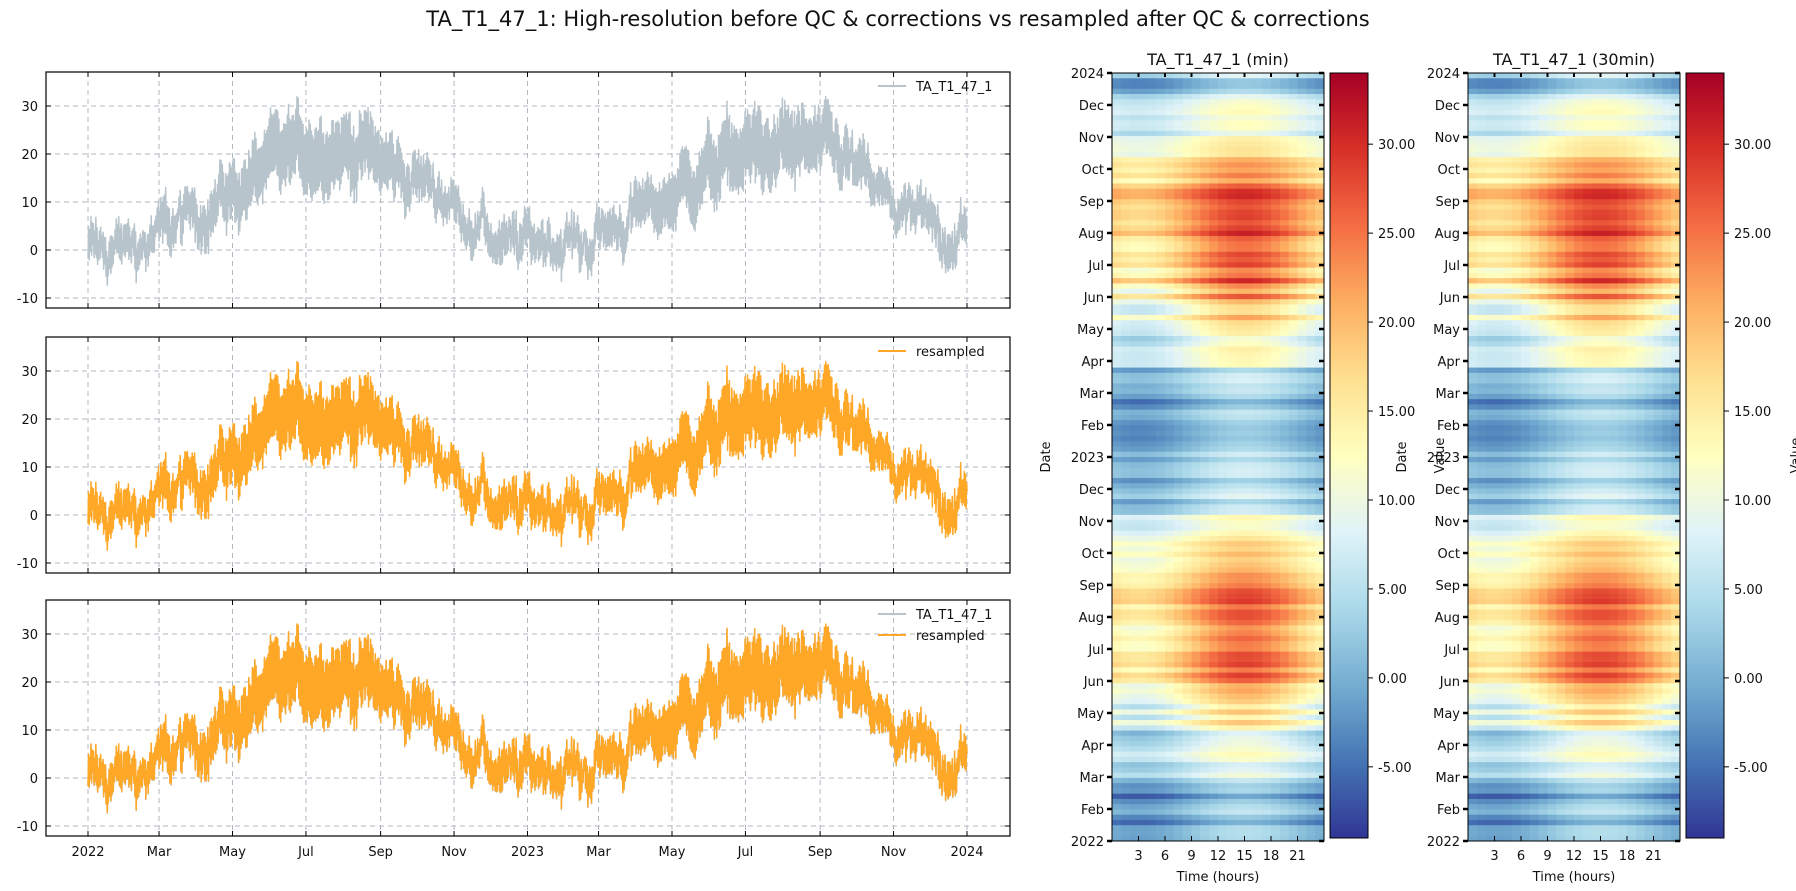 Image resolution: width=1796 pixels, height=891 pixels. Describe the element at coordinates (1092, 522) in the screenshot. I see `date-tick-label: Nov` at that location.